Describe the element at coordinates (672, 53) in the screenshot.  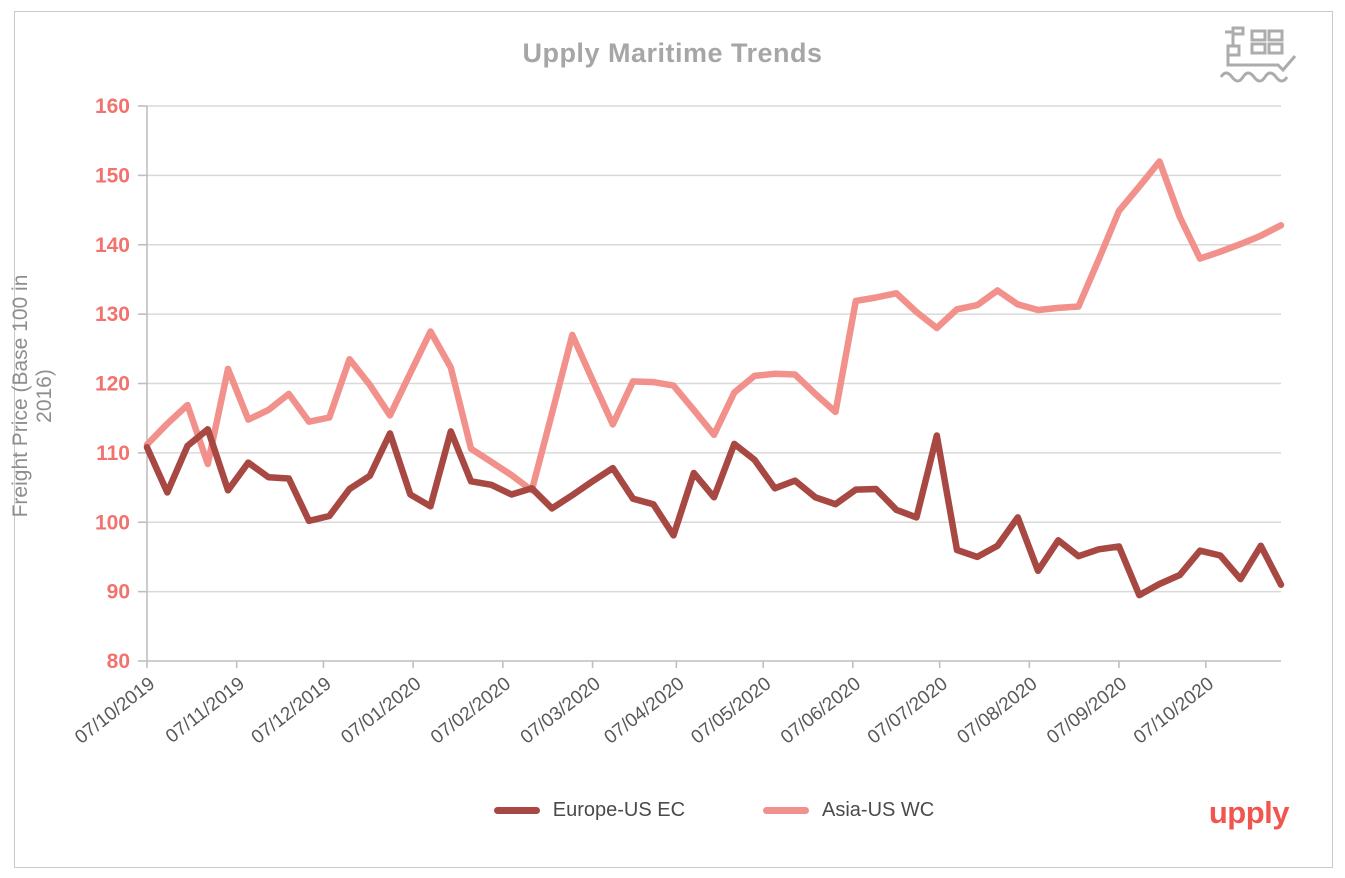
I see `chart-title: Upply Maritime Trends` at that location.